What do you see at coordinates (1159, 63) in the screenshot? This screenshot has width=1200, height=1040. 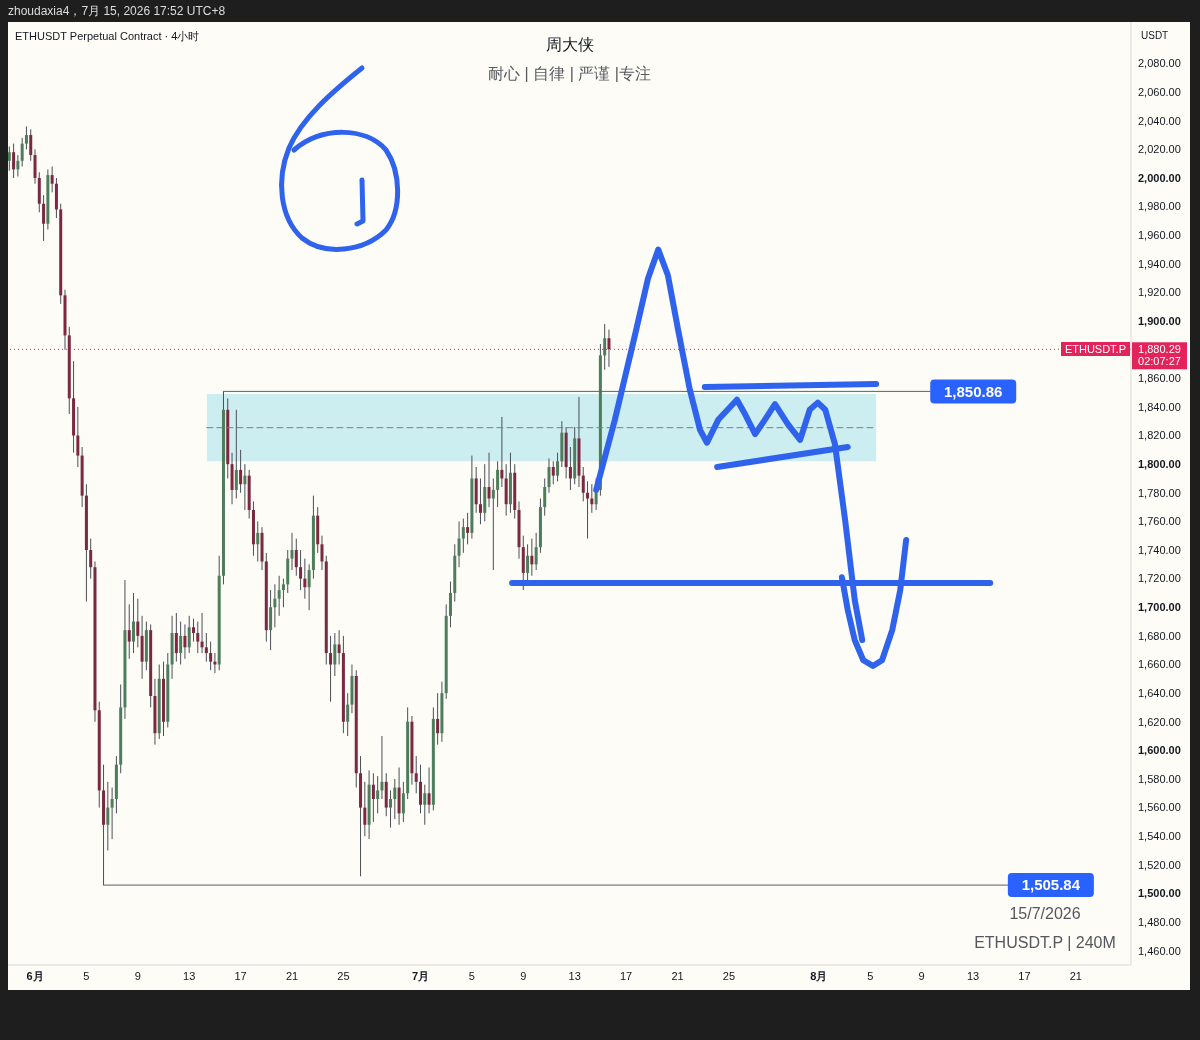 I see `y-tick-label: 2,080.00` at bounding box center [1159, 63].